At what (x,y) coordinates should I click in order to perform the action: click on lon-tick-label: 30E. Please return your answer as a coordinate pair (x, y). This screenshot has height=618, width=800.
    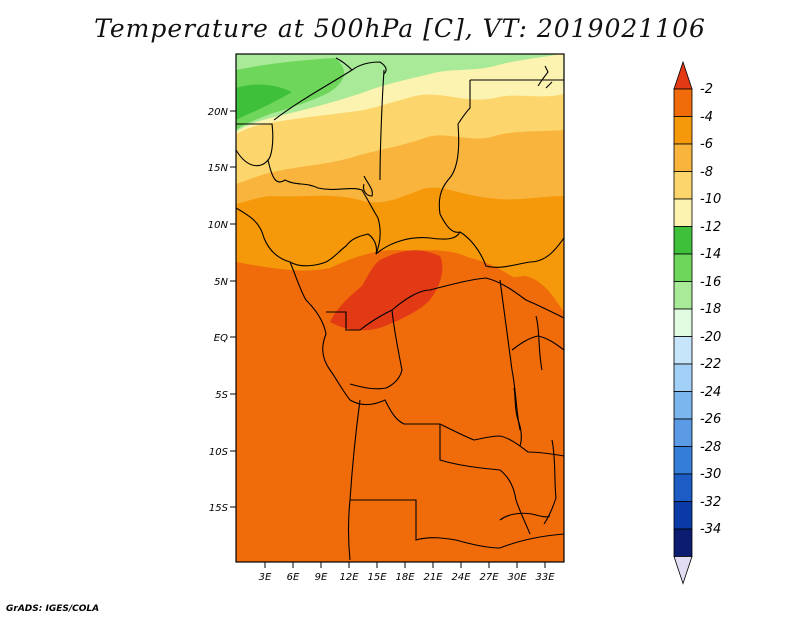
    Looking at the image, I should click on (517, 577).